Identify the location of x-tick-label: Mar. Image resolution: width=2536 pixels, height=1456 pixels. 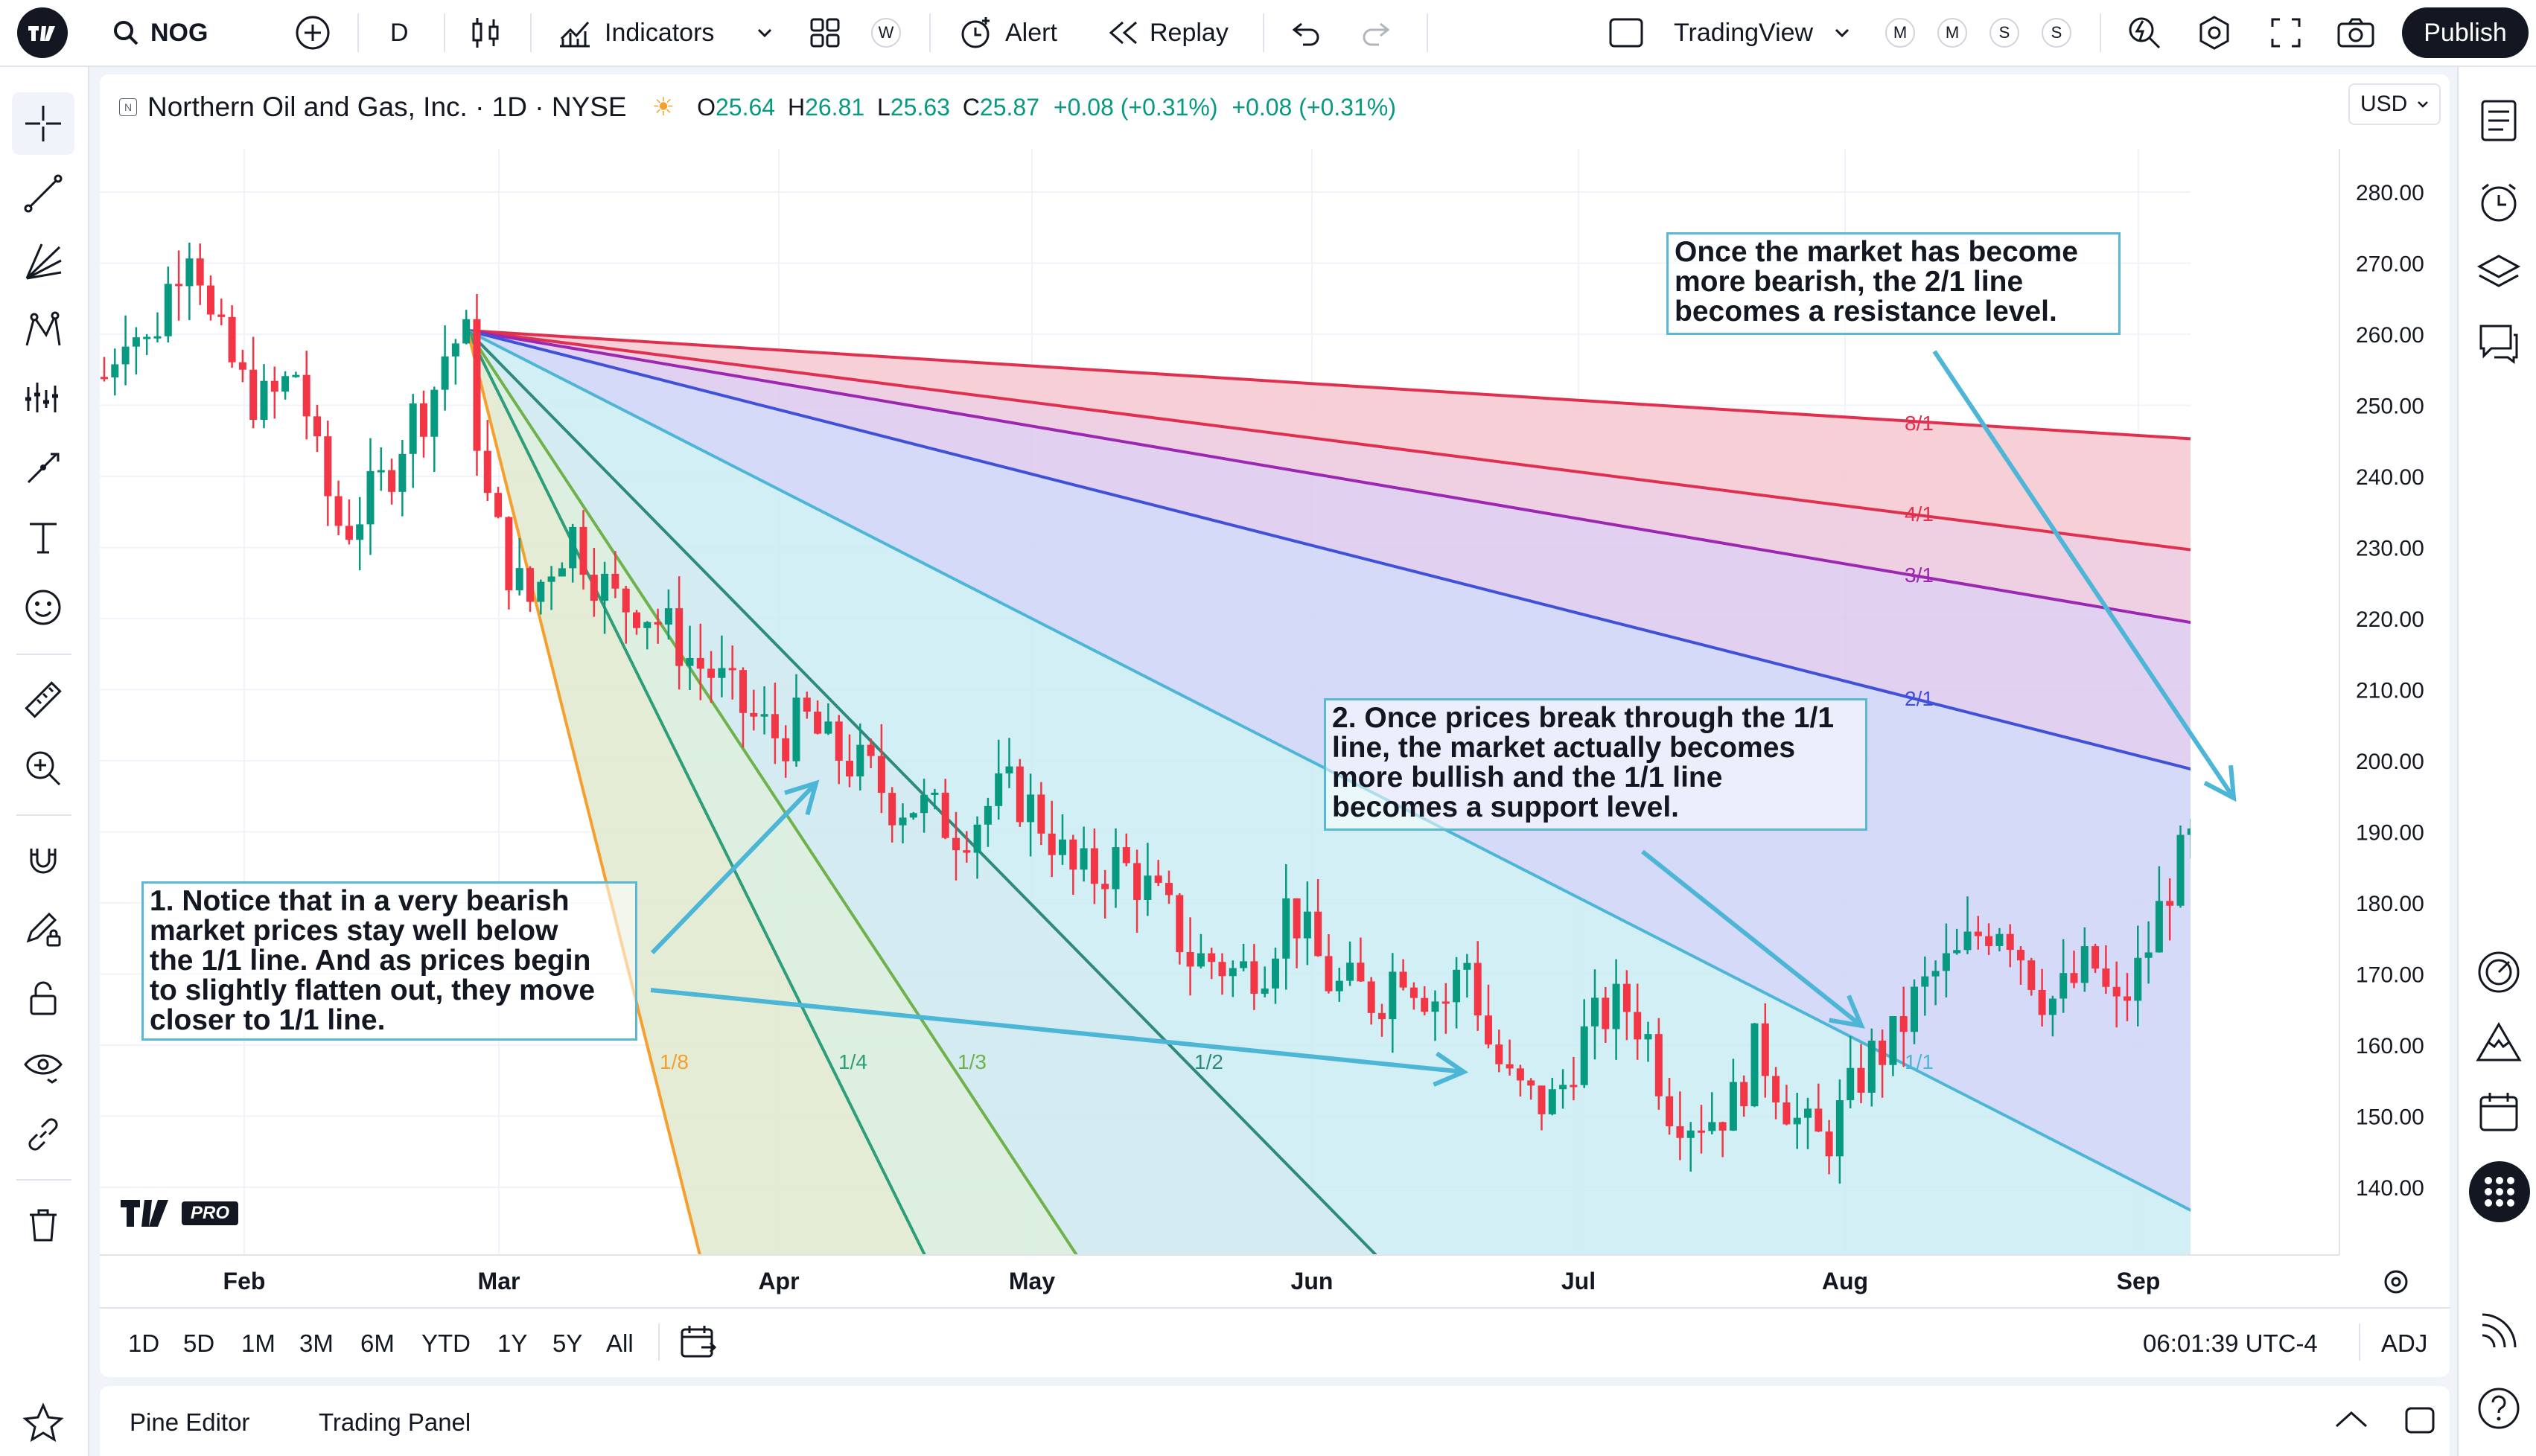
(499, 1281).